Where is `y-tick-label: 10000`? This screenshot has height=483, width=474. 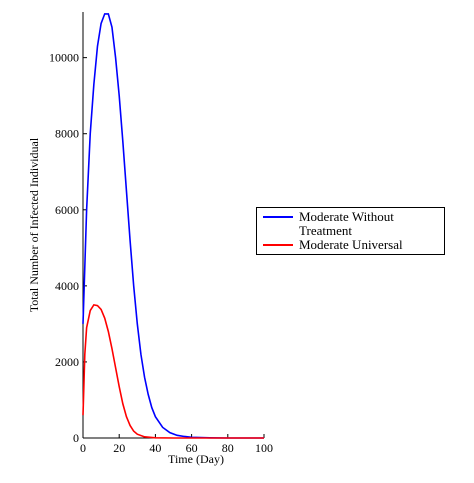 y-tick-label: 10000 is located at coordinates (64, 58).